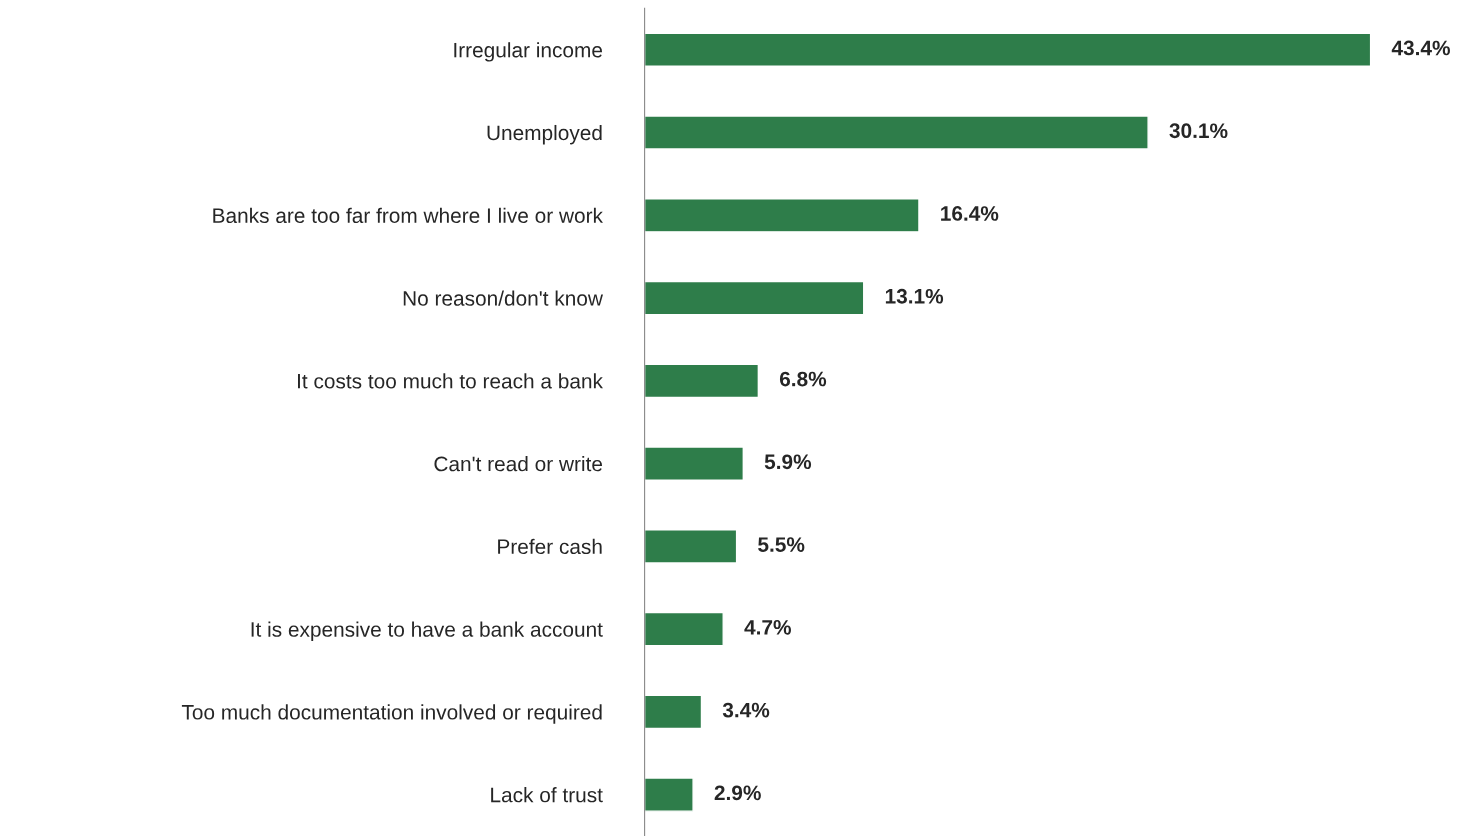 The width and height of the screenshot is (1465, 836). What do you see at coordinates (781, 544) in the screenshot?
I see `data-label: 5.5%` at bounding box center [781, 544].